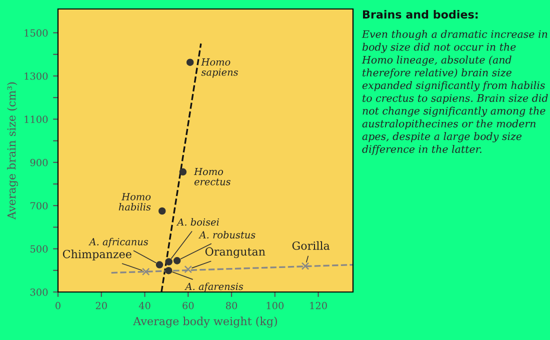  Describe the element at coordinates (420, 14) in the screenshot. I see `text: Brains and bodies:` at that location.